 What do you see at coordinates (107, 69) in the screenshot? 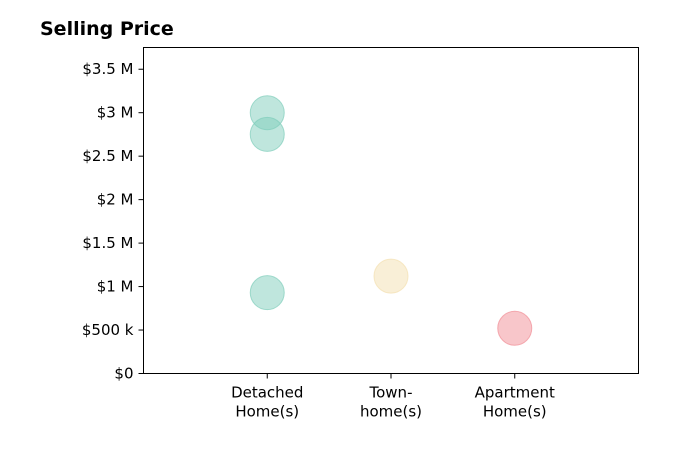
I see `y-tick-label: $3.5 M` at bounding box center [107, 69].